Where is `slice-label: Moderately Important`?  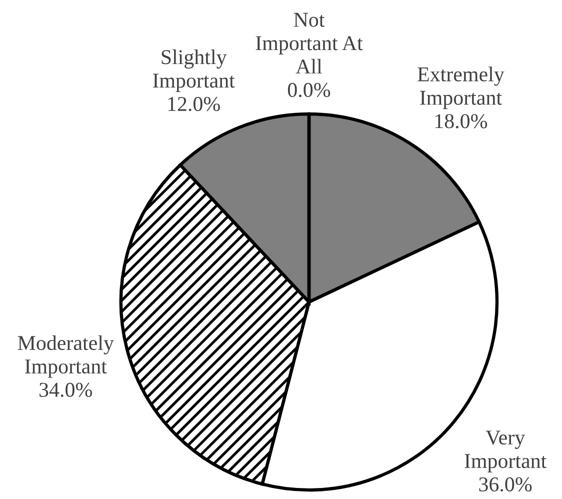 slice-label: Moderately Important is located at coordinates (66, 356).